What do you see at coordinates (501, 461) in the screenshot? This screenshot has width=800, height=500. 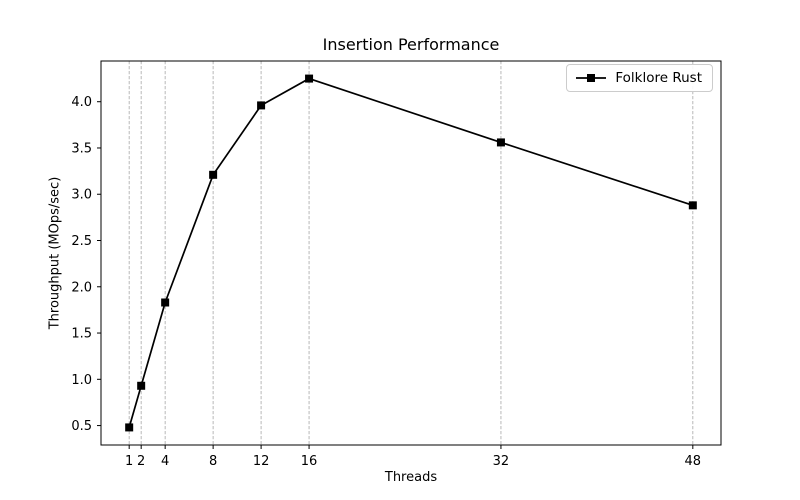 I see `x-tick-label: 32` at bounding box center [501, 461].